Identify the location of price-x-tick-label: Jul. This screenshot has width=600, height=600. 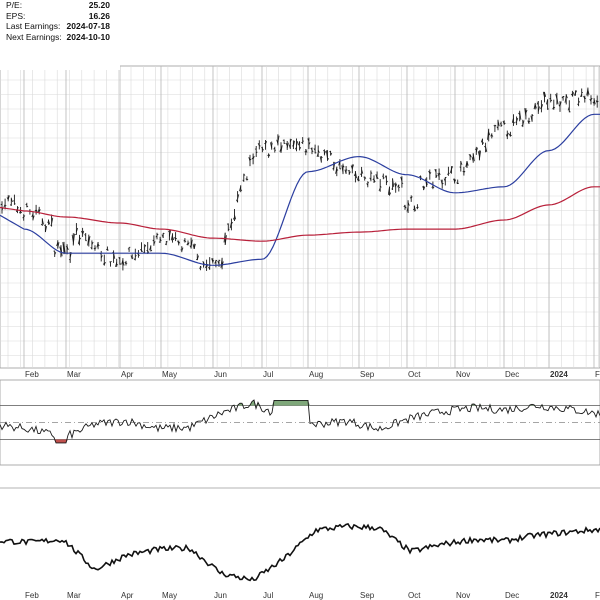
(268, 374).